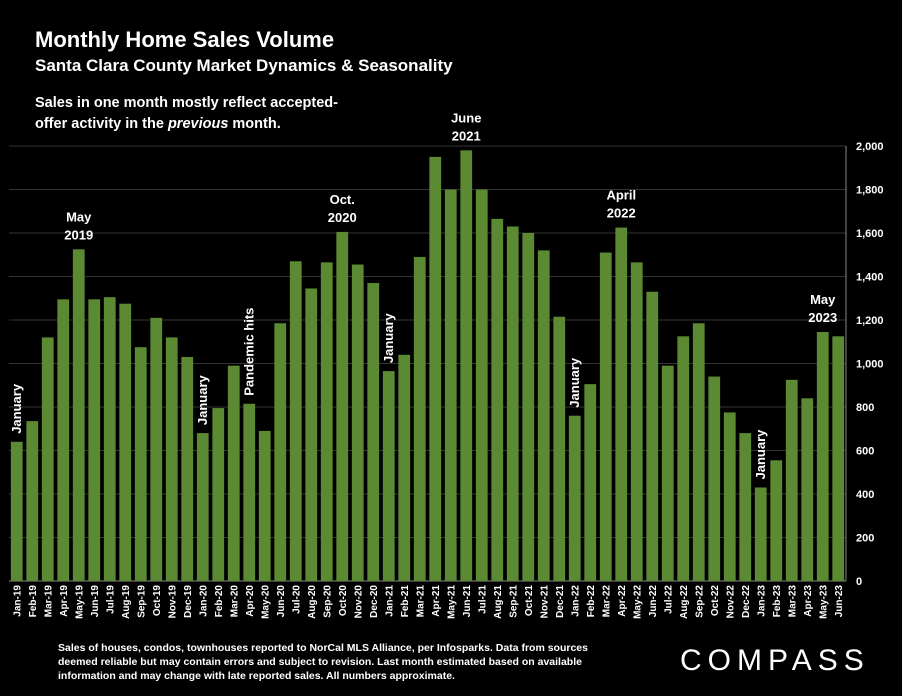  Describe the element at coordinates (684, 602) in the screenshot. I see `x-tick-label: Aug-22` at that location.